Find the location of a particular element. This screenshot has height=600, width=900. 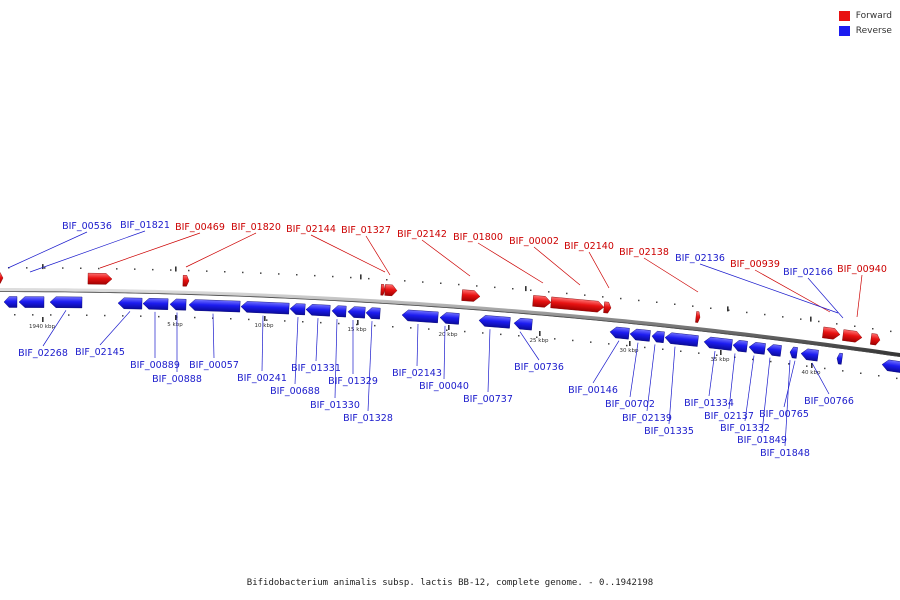

forward-gene-arrow-4-arrow is located at coordinates (391, 290).